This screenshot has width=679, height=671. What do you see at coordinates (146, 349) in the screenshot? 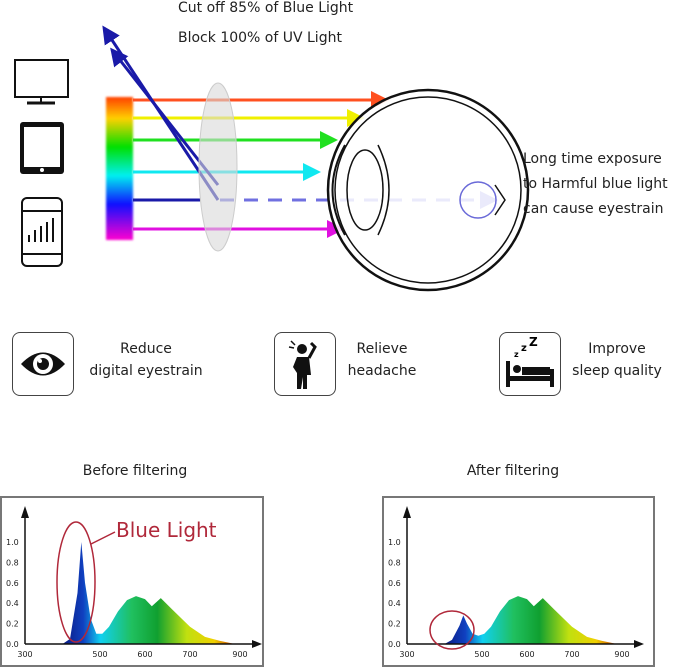
I see `benefit-line: Reduce` at bounding box center [146, 349].